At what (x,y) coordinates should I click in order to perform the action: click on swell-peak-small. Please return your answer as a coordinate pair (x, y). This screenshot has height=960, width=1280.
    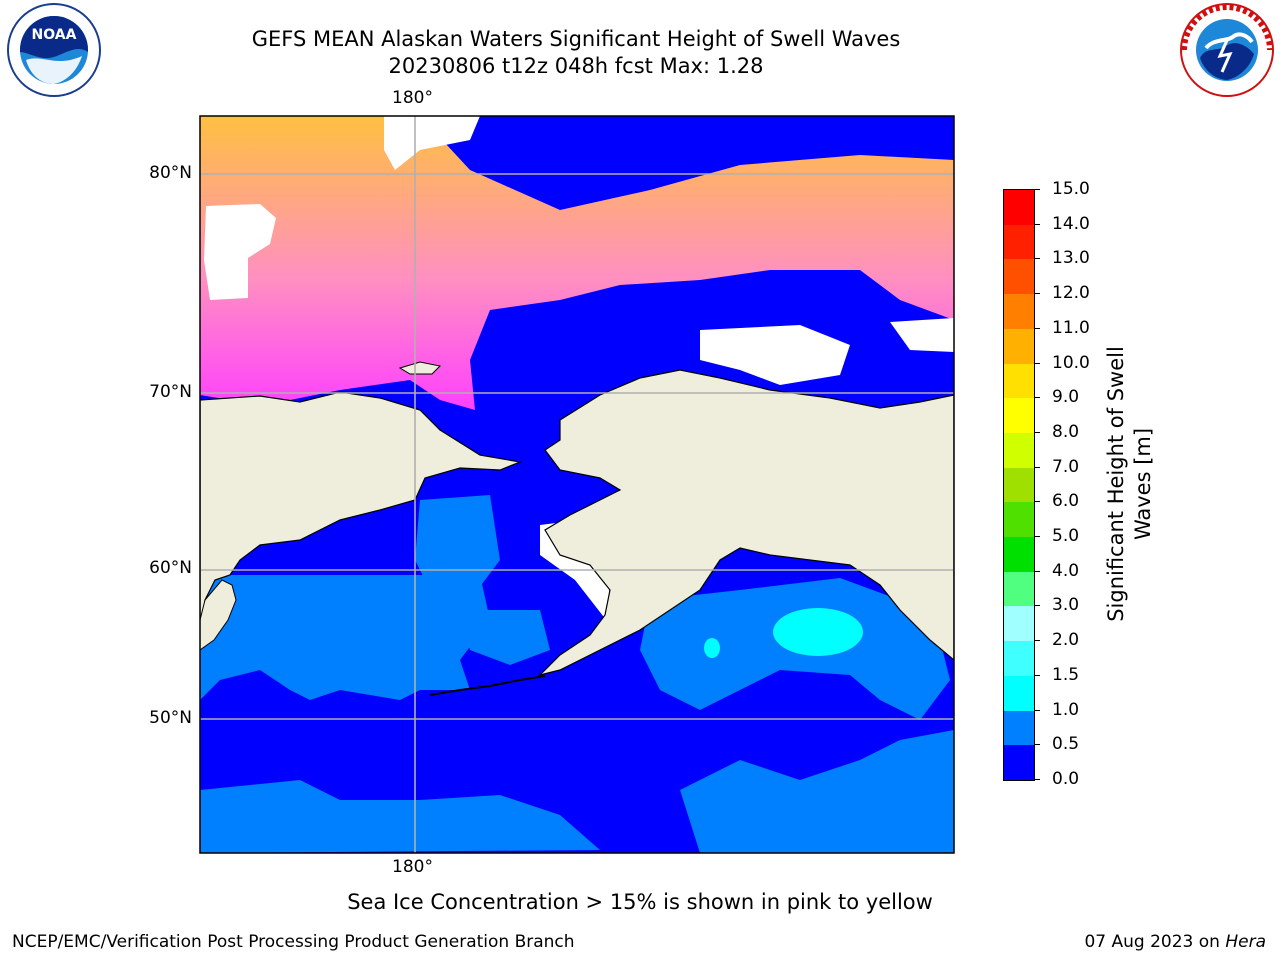
    Looking at the image, I should click on (712, 648).